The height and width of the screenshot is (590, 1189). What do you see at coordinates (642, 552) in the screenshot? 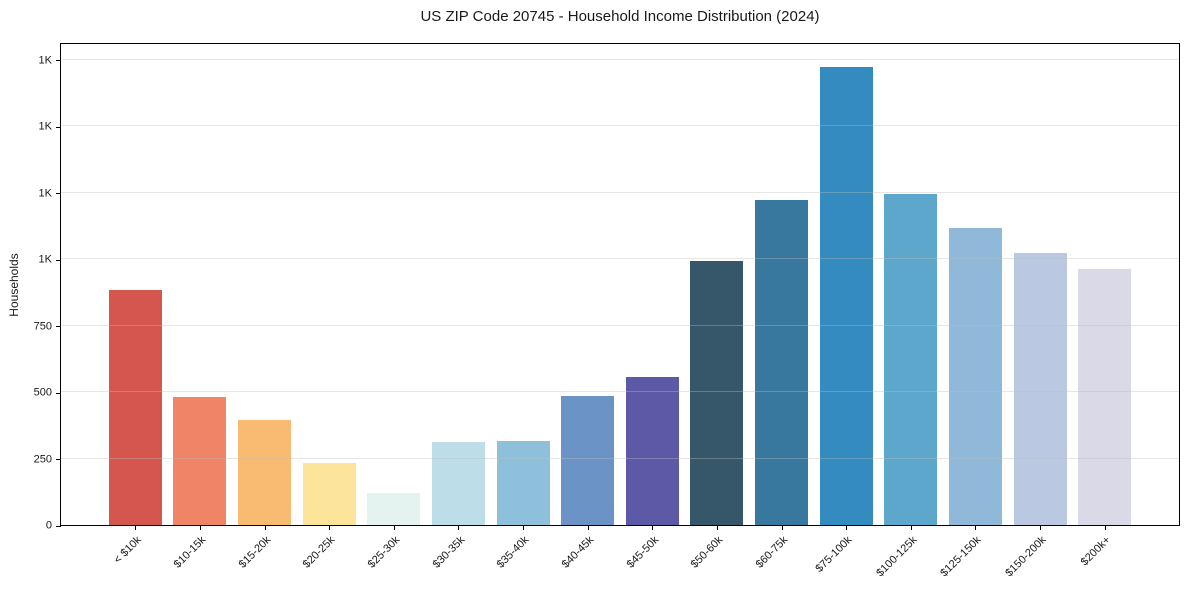
I see `x-tick-label: $45-50k` at bounding box center [642, 552].